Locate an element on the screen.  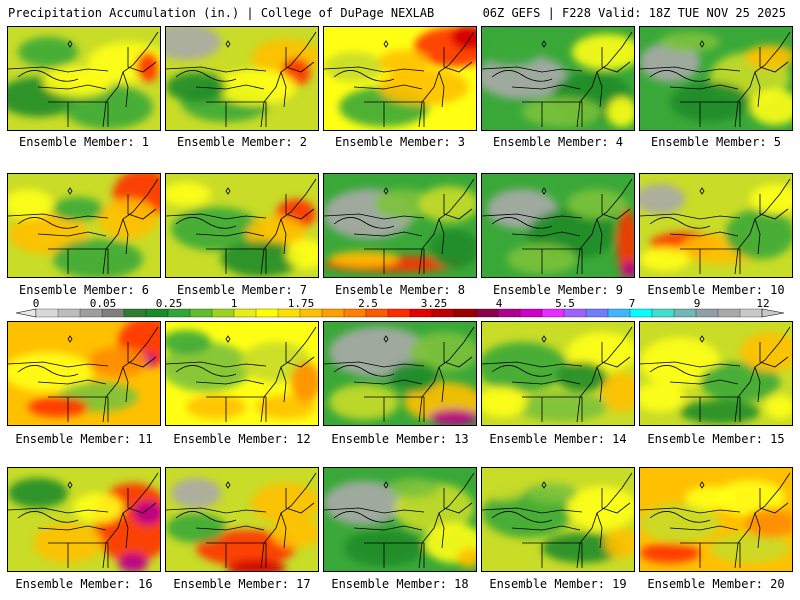
ensemble-member-label: Ensemble Member: 6 is located at coordinates (84, 290).